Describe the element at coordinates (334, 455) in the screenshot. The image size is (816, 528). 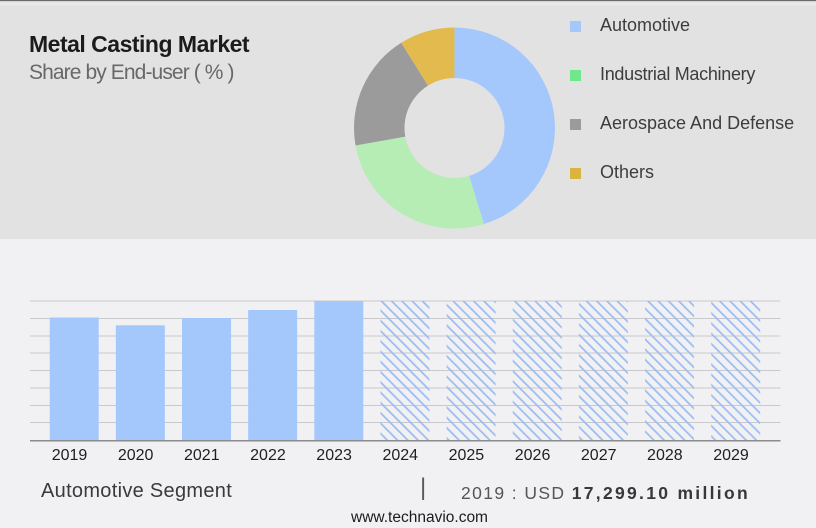
I see `svg-text: 2023` at that location.